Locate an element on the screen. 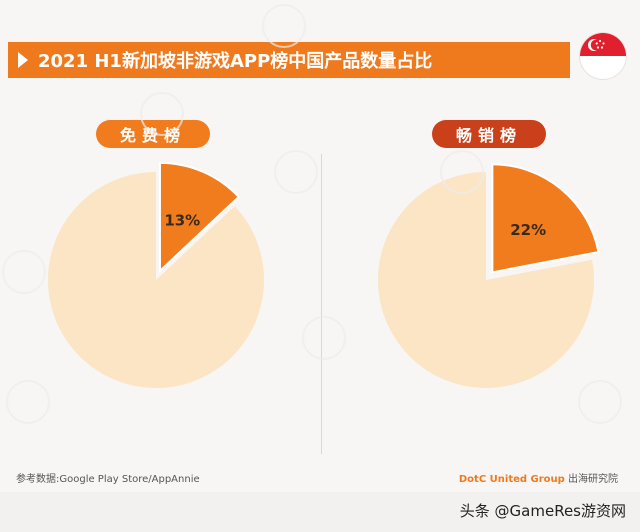 The width and height of the screenshot is (640, 532). bottom-strip is located at coordinates (320, 512).